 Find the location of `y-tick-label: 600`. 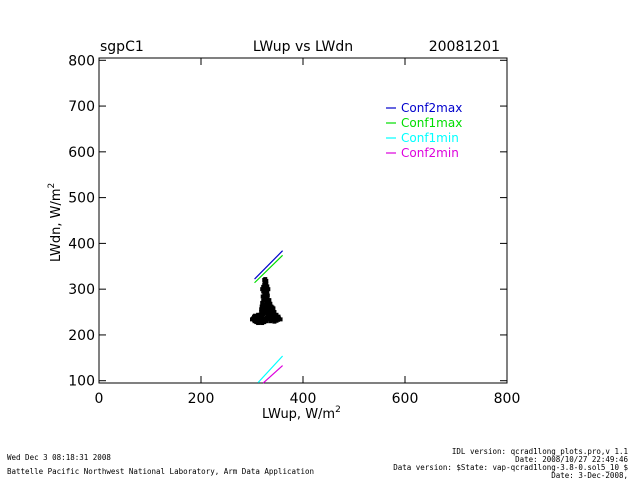

y-tick-label: 600 is located at coordinates (81, 153).